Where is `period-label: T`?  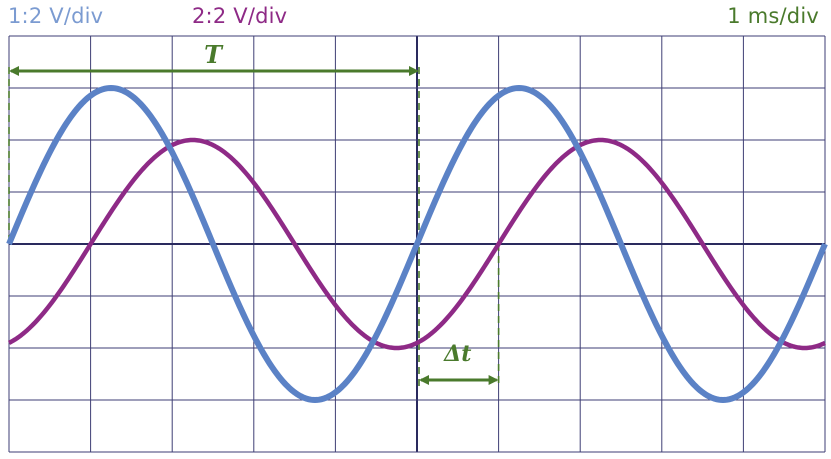
period-label: T is located at coordinates (214, 54).